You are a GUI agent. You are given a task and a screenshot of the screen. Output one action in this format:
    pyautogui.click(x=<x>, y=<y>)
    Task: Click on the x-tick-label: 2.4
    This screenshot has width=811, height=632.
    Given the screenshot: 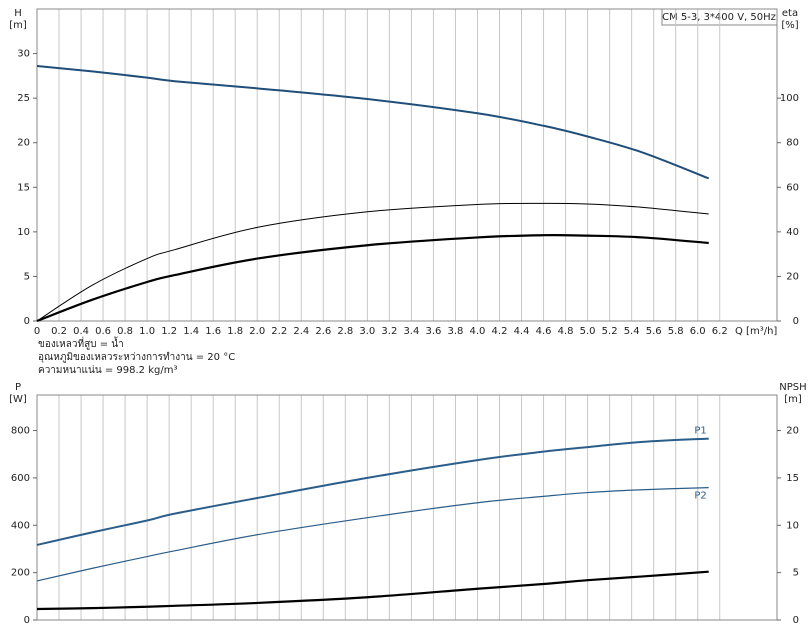 What is the action you would take?
    pyautogui.click(x=301, y=331)
    